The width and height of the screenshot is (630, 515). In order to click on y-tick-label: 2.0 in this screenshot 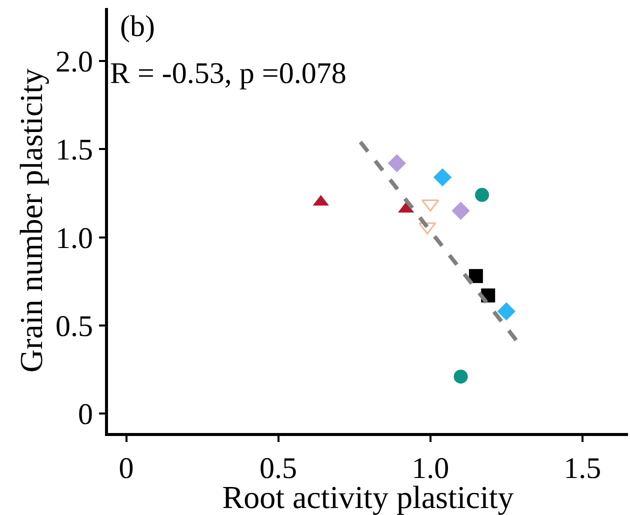, I will do `click(74, 61)`.